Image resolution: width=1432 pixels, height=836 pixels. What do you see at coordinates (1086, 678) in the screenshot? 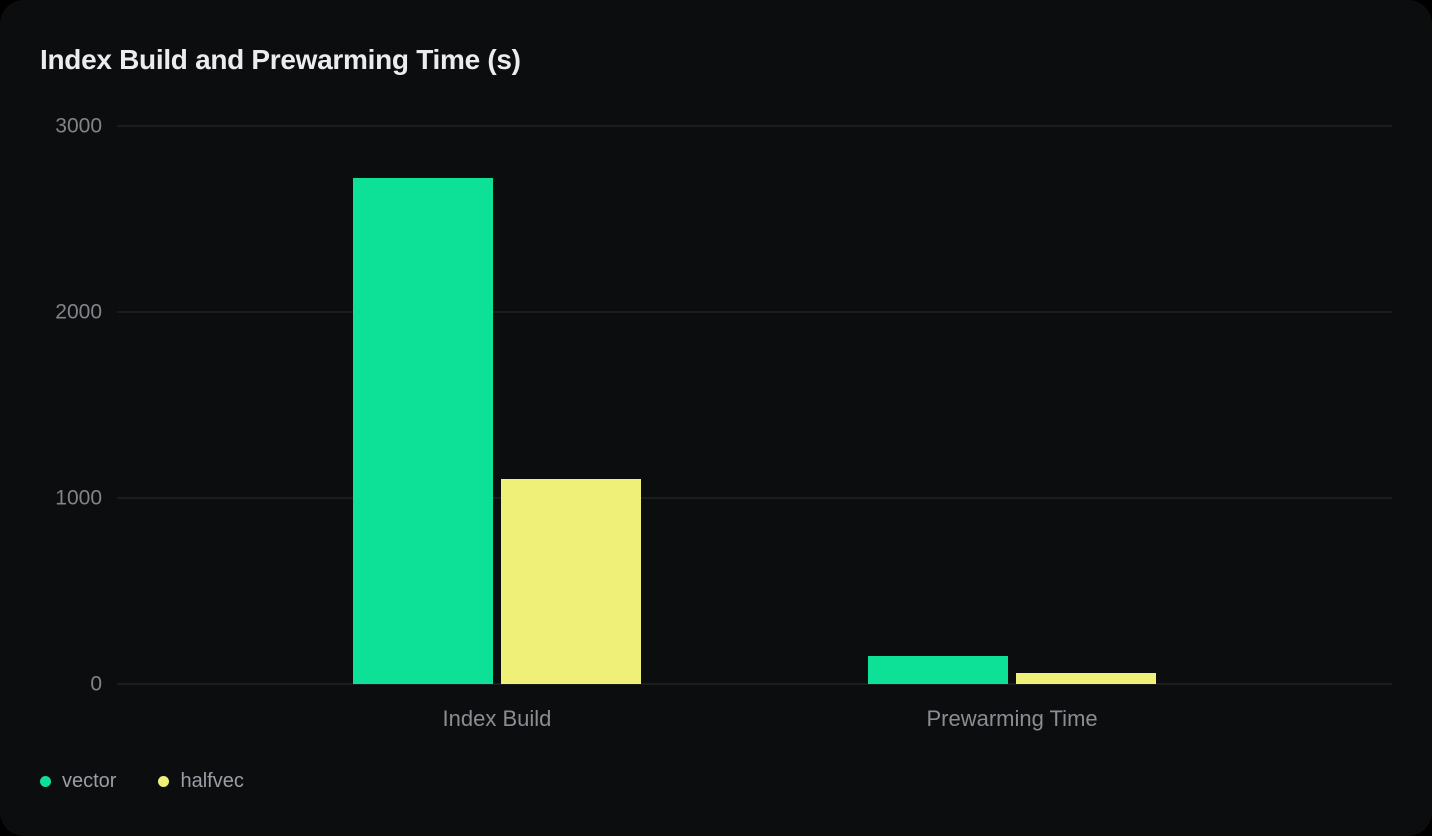
I see `bar-halfvec-prewarming-time` at bounding box center [1086, 678].